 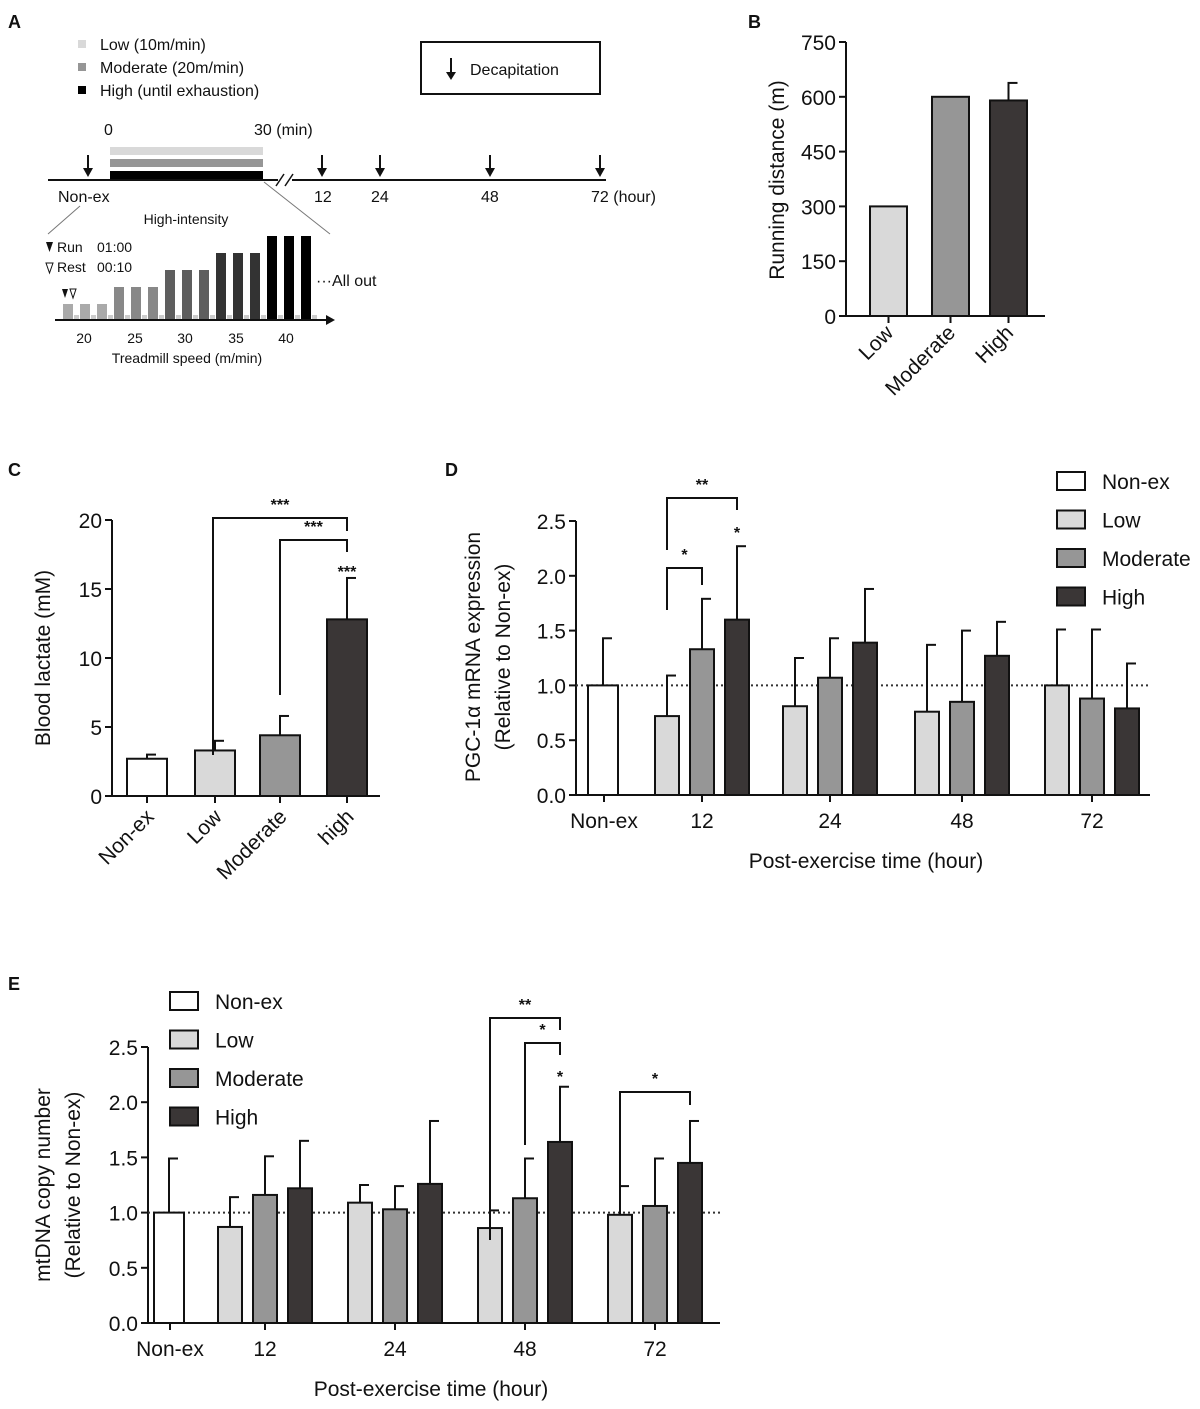 What do you see at coordinates (123, 1103) in the screenshot?
I see `y-tick-label: 2.0` at bounding box center [123, 1103].